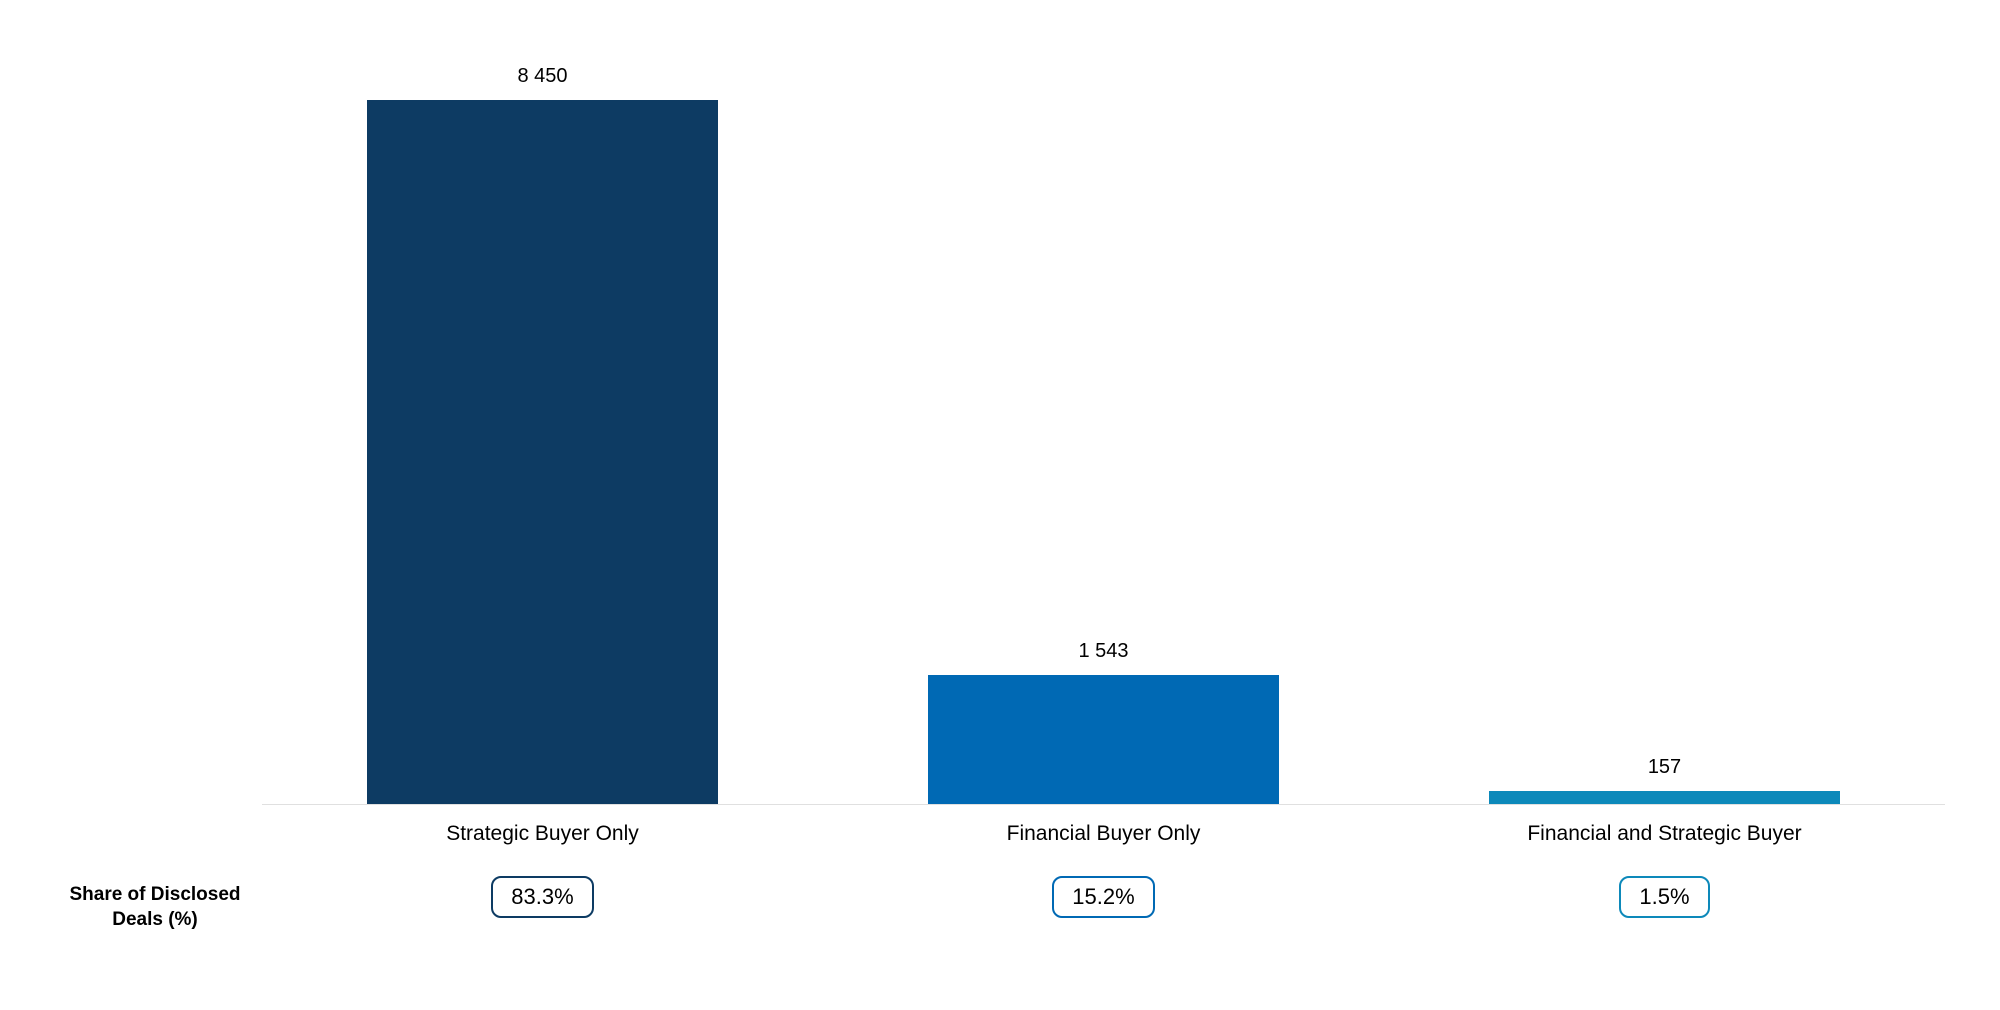 Image resolution: width=2000 pixels, height=1010 pixels. I want to click on share-row-label: Share of Disclosed Deals (%), so click(155, 907).